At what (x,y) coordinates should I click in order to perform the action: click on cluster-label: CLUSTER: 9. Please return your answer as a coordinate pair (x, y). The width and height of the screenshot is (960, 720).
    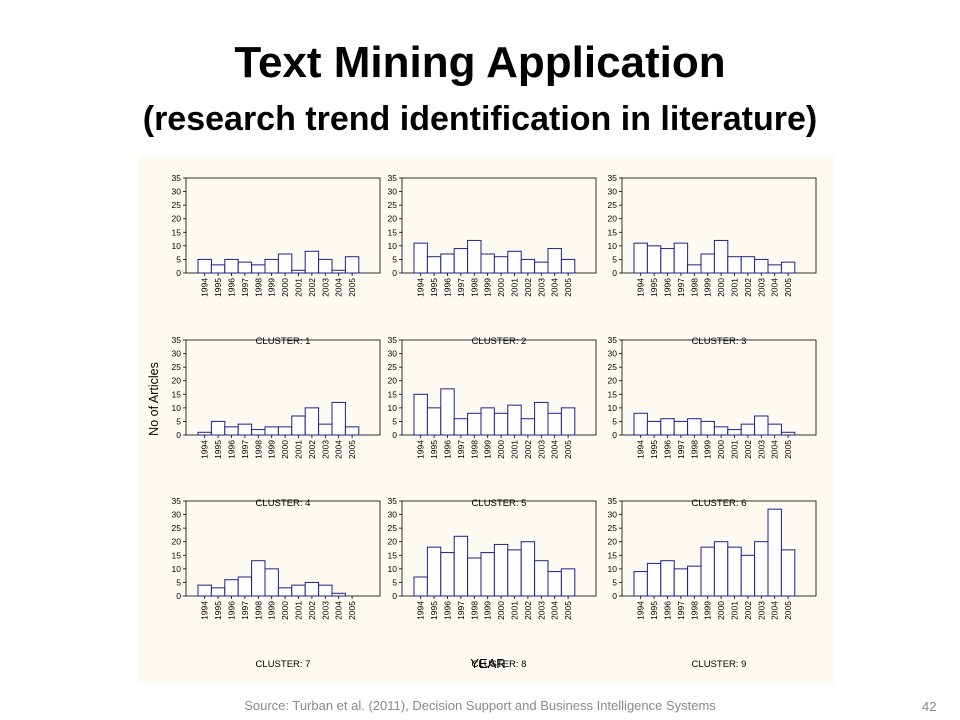
    Looking at the image, I should click on (719, 664).